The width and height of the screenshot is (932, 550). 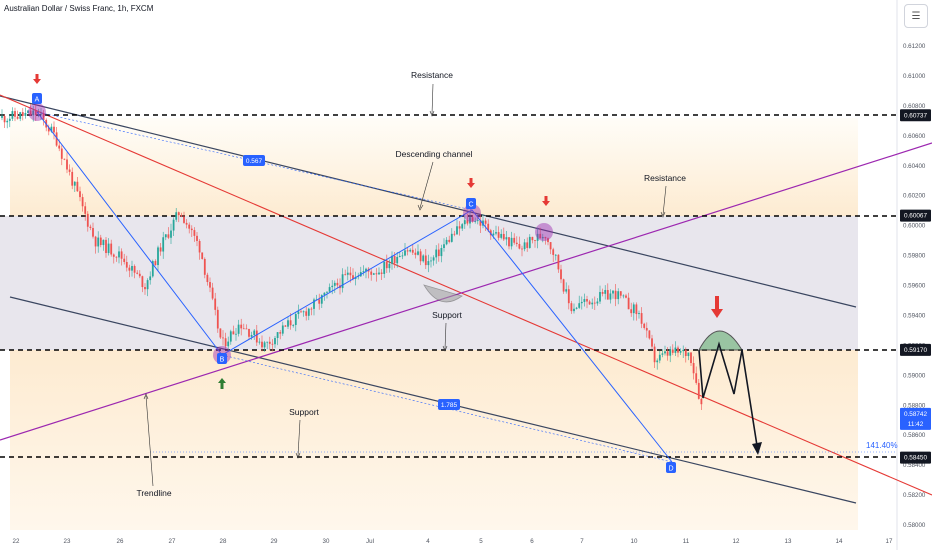 What do you see at coordinates (916, 424) in the screenshot?
I see `price-badge-text: 11:42` at bounding box center [916, 424].